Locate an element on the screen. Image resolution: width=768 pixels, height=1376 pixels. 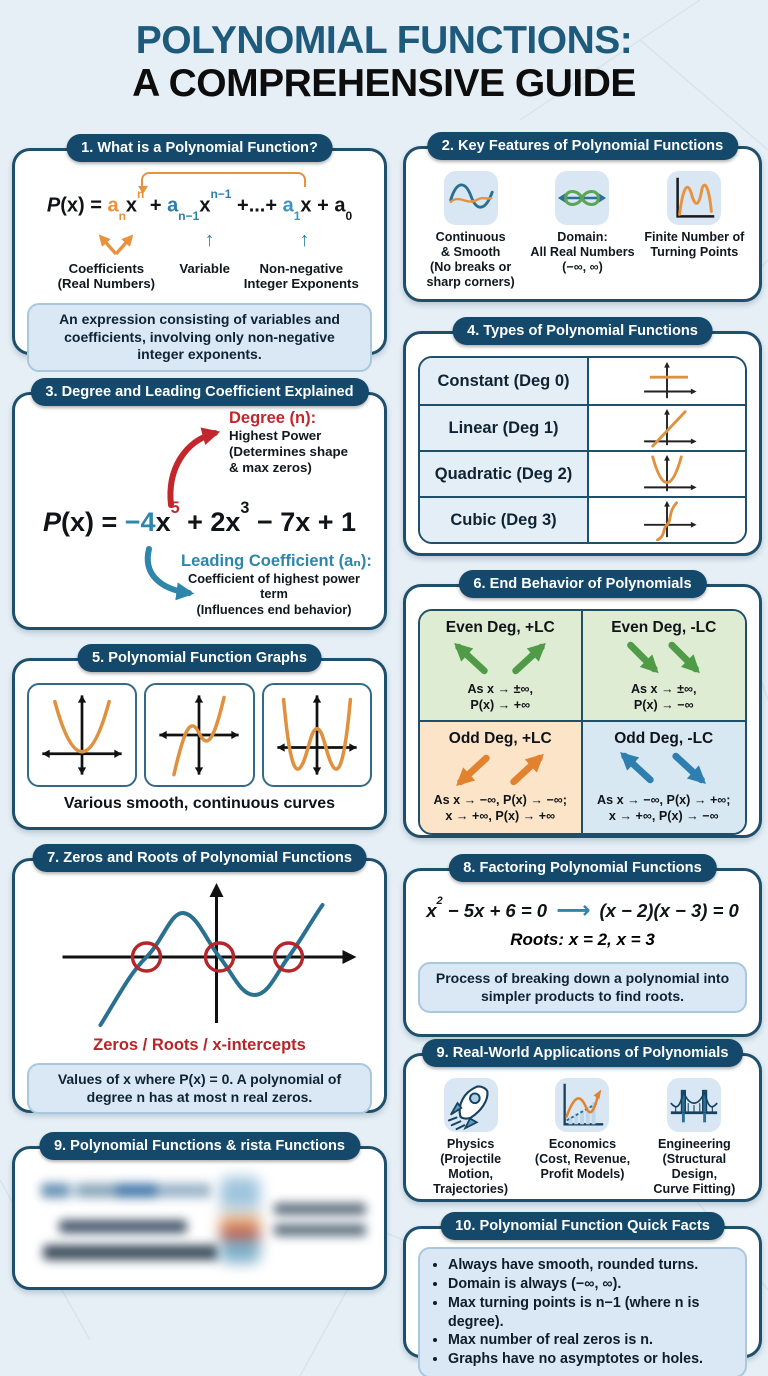
feature-domain: Domain: All Real Numbers (−∞, ∞) is located at coordinates (582, 230).